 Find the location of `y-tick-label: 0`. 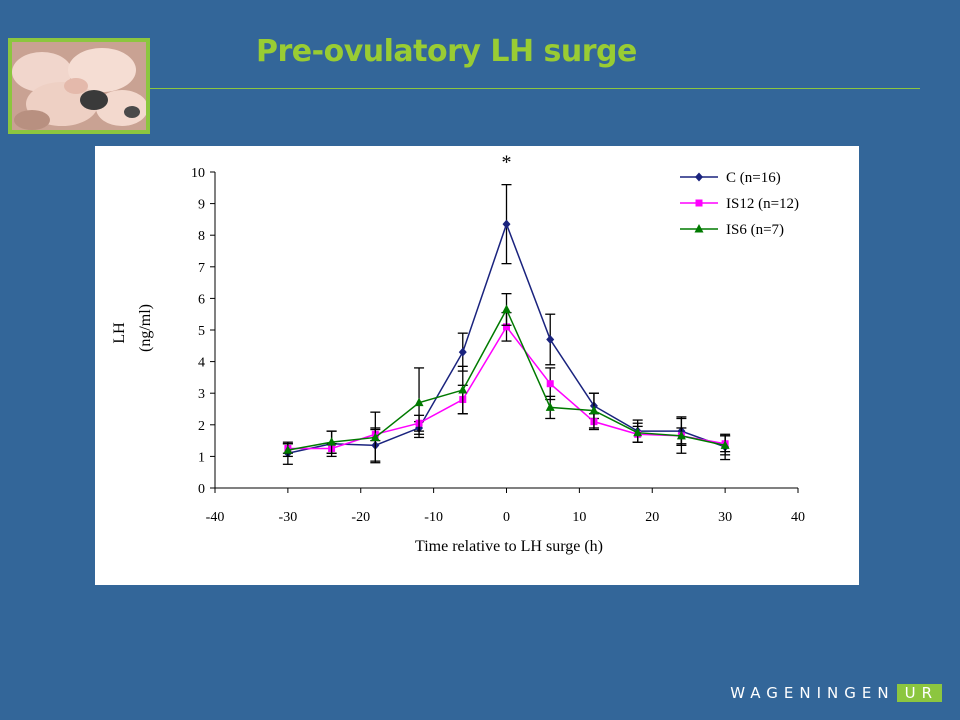

y-tick-label: 0 is located at coordinates (201, 489).